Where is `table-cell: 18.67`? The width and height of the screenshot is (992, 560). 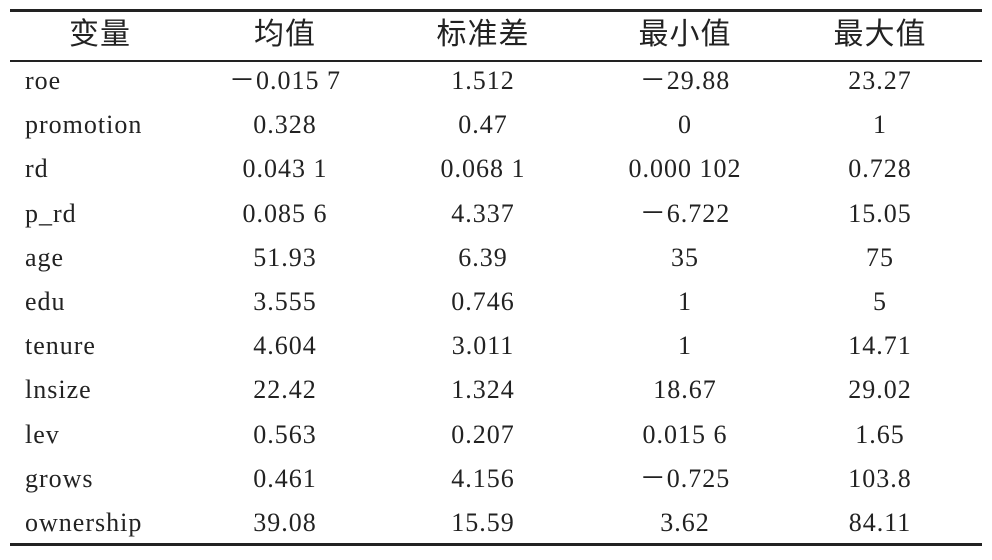
table-cell: 18.67 is located at coordinates (685, 390).